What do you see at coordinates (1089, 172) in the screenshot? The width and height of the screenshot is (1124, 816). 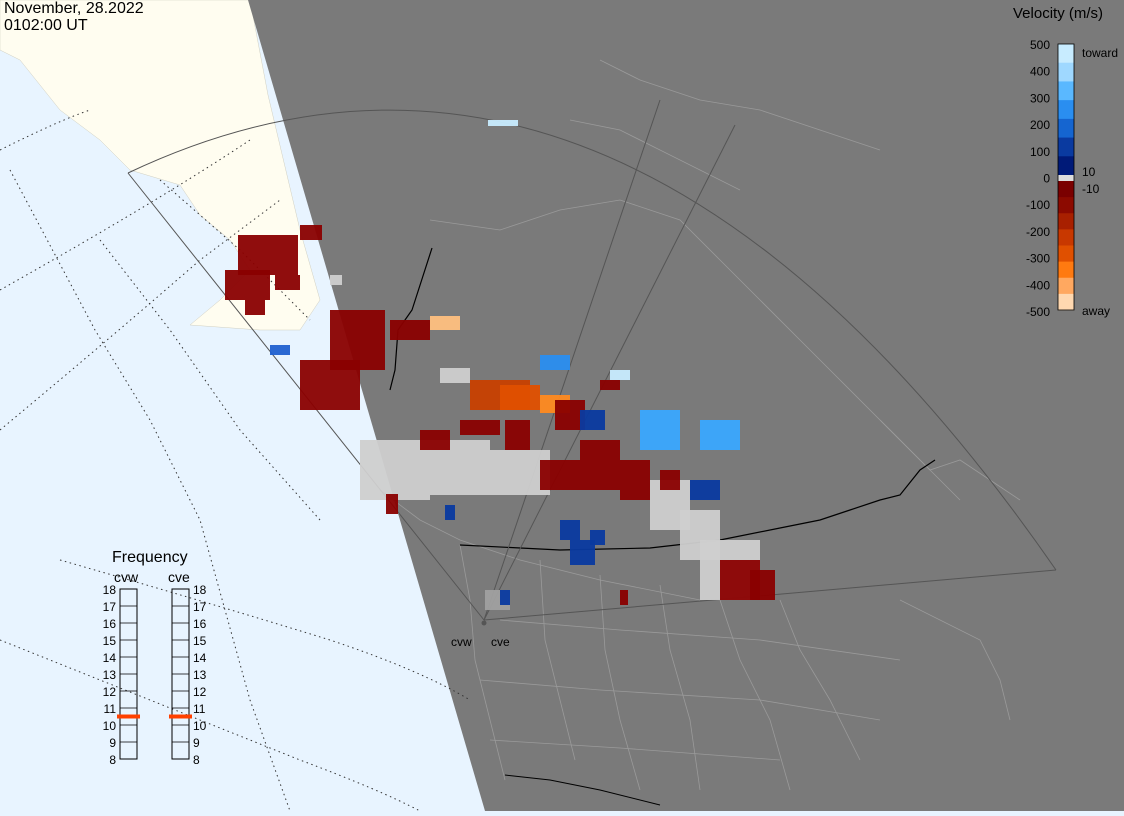 I see `colorbar-label-pos10: 10` at bounding box center [1089, 172].